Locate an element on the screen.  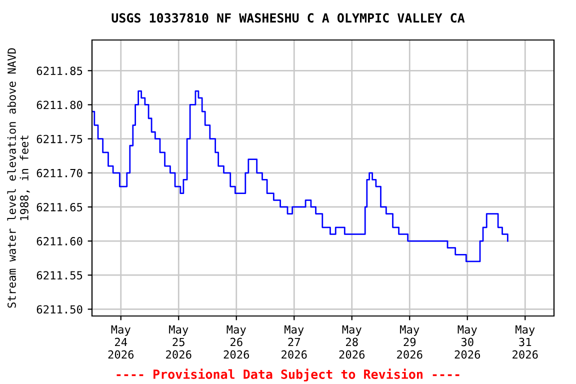
text: ---- Provisional Data Subject to Revision ---- is located at coordinates (288, 375).